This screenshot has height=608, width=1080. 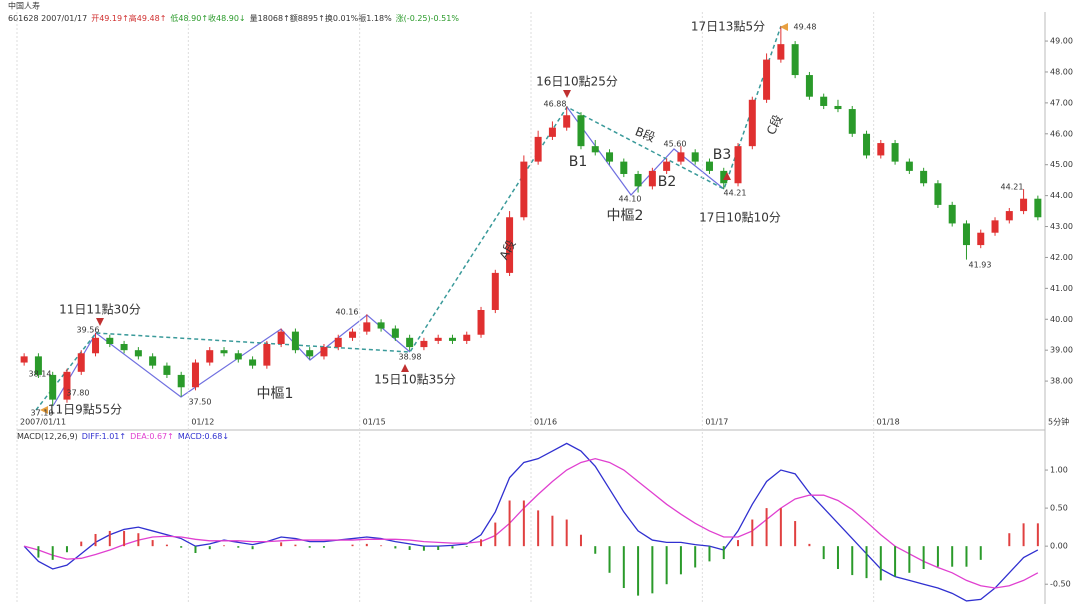 I want to click on y-tick-label: 0.00, so click(x=1059, y=546).